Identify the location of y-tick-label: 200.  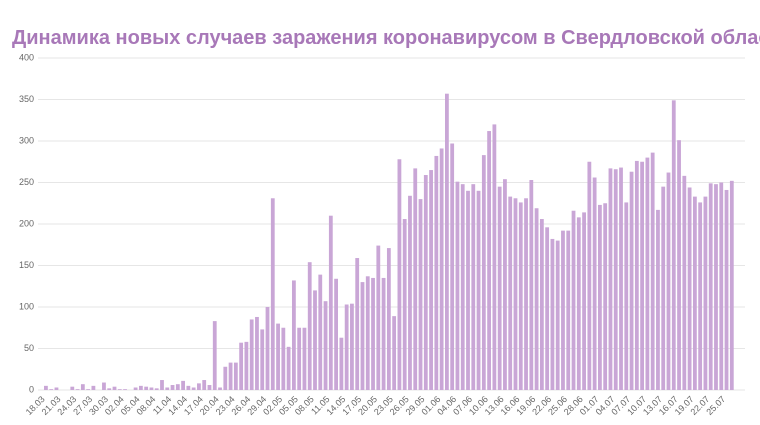
(26, 223).